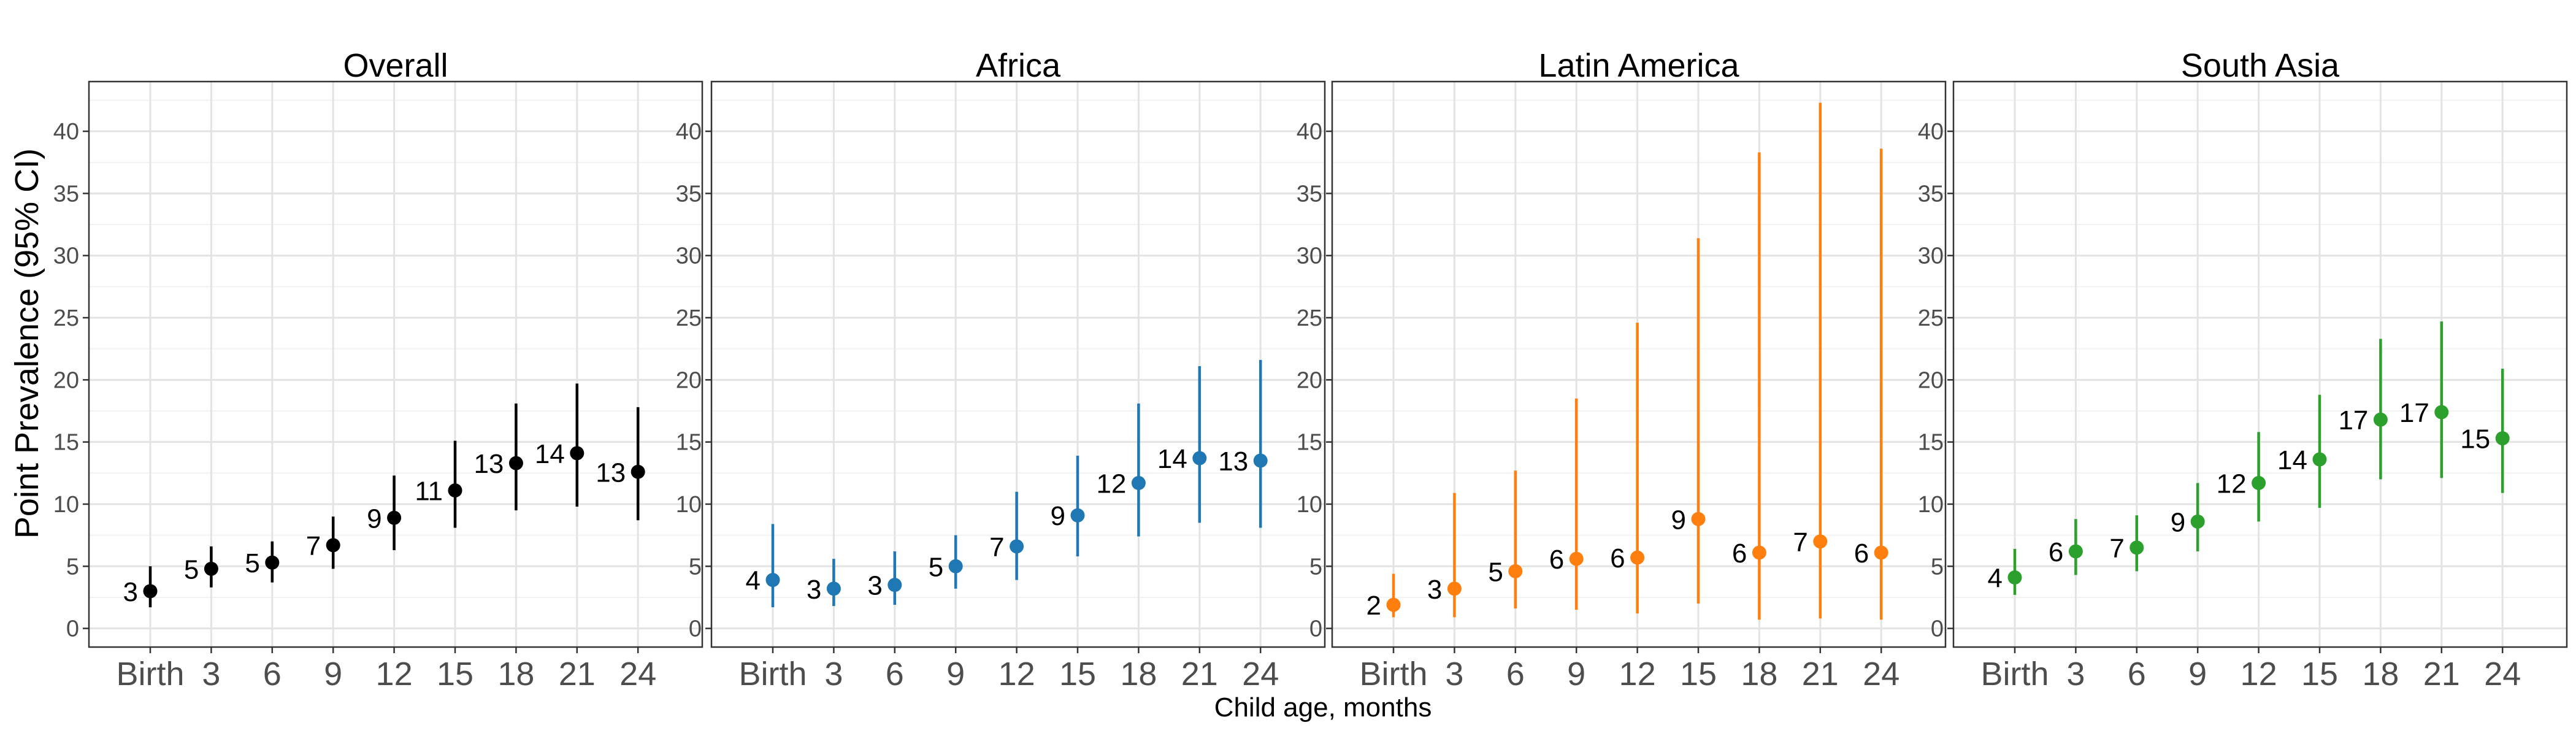 The width and height of the screenshot is (2576, 736). I want to click on data-label: 15, so click(2475, 439).